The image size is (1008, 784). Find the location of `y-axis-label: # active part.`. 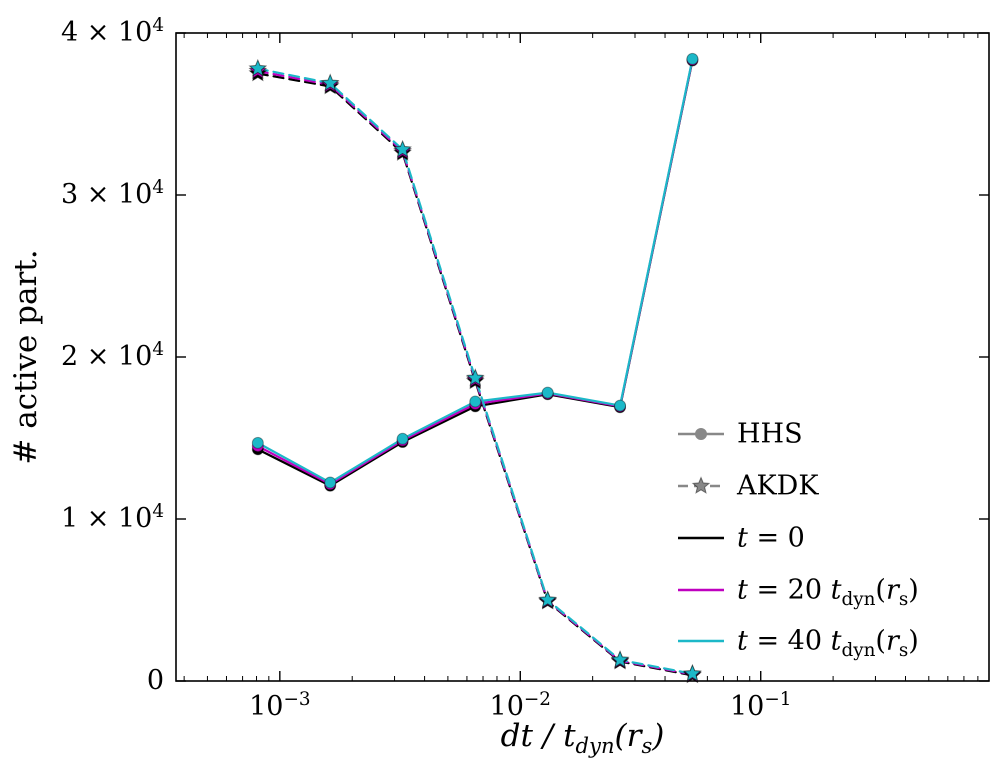

y-axis-label: # active part. is located at coordinates (26, 357).